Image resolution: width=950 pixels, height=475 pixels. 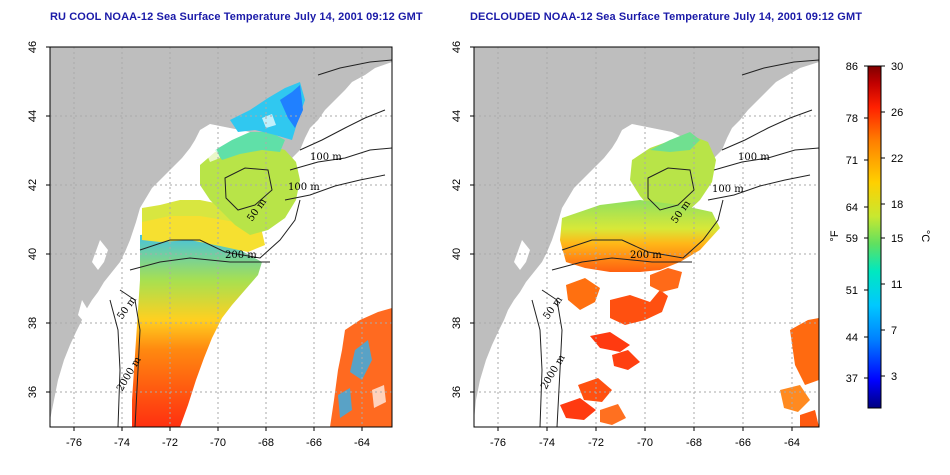 What do you see at coordinates (852, 161) in the screenshot?
I see `fahrenheit-tick: 71` at bounding box center [852, 161].